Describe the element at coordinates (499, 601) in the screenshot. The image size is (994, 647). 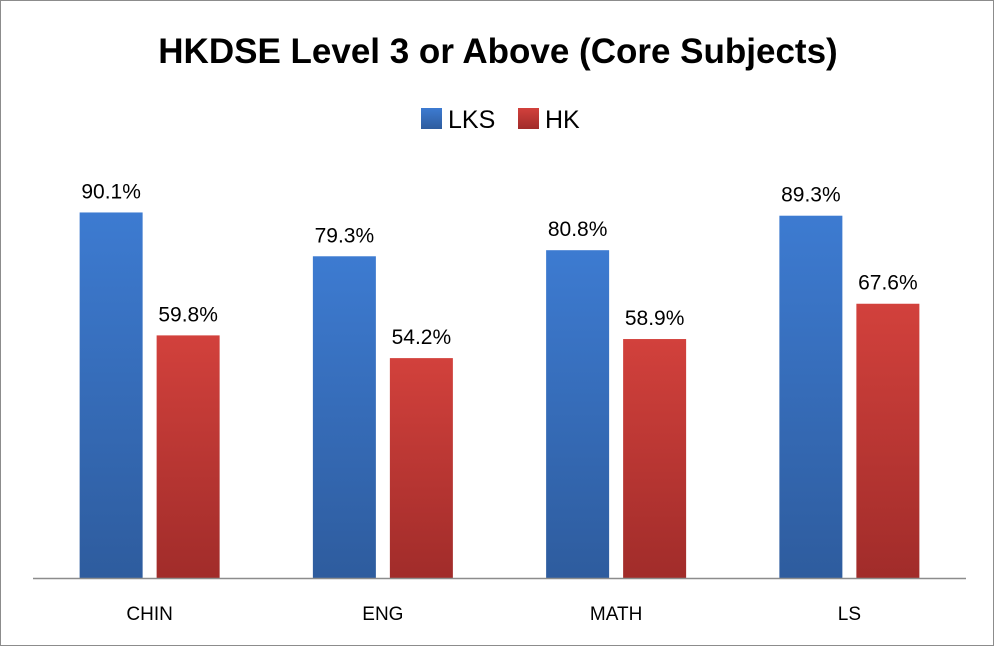
I see `x-axis: CHIN ENG MATH LS` at that location.